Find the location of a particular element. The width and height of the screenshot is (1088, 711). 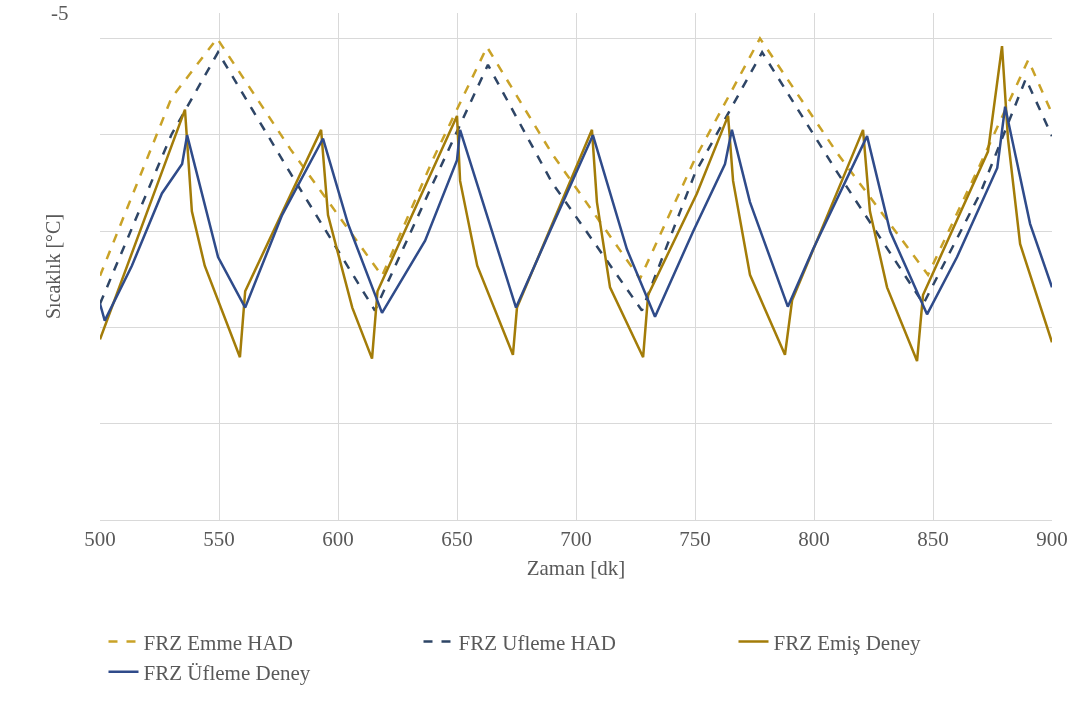

legend-label: FRZ Emiş Deney is located at coordinates (847, 642).